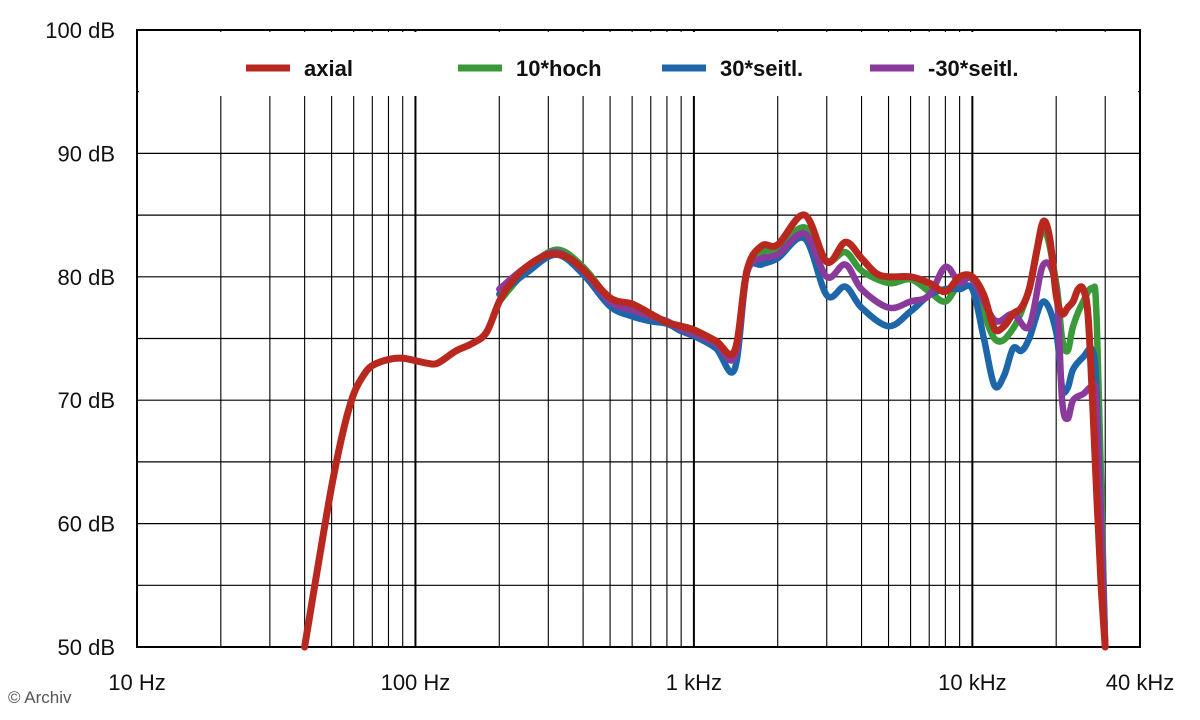 The image size is (1200, 720). What do you see at coordinates (136, 682) in the screenshot?
I see `x-tick-label: 10 Hz` at bounding box center [136, 682].